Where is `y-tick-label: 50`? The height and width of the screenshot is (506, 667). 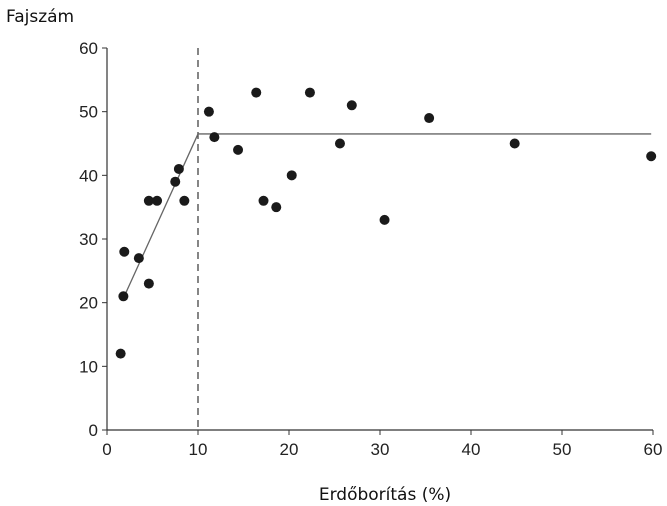
y-tick-label: 50 is located at coordinates (88, 112).